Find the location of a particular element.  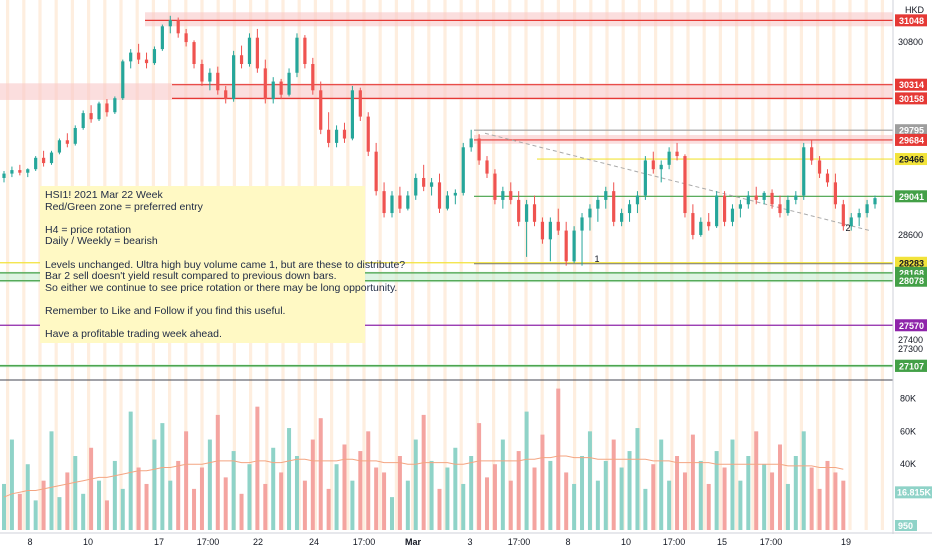

time-tick-label: 8 is located at coordinates (29, 542).